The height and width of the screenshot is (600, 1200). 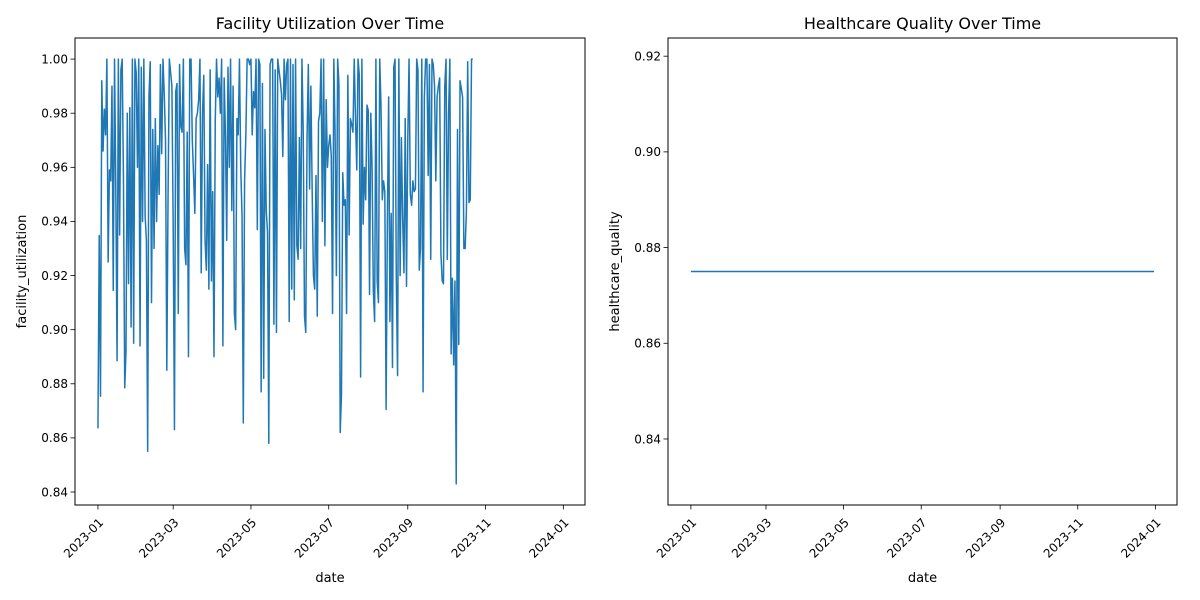 What do you see at coordinates (330, 23) in the screenshot?
I see `chart-title: Facility Utilization Over Time` at bounding box center [330, 23].